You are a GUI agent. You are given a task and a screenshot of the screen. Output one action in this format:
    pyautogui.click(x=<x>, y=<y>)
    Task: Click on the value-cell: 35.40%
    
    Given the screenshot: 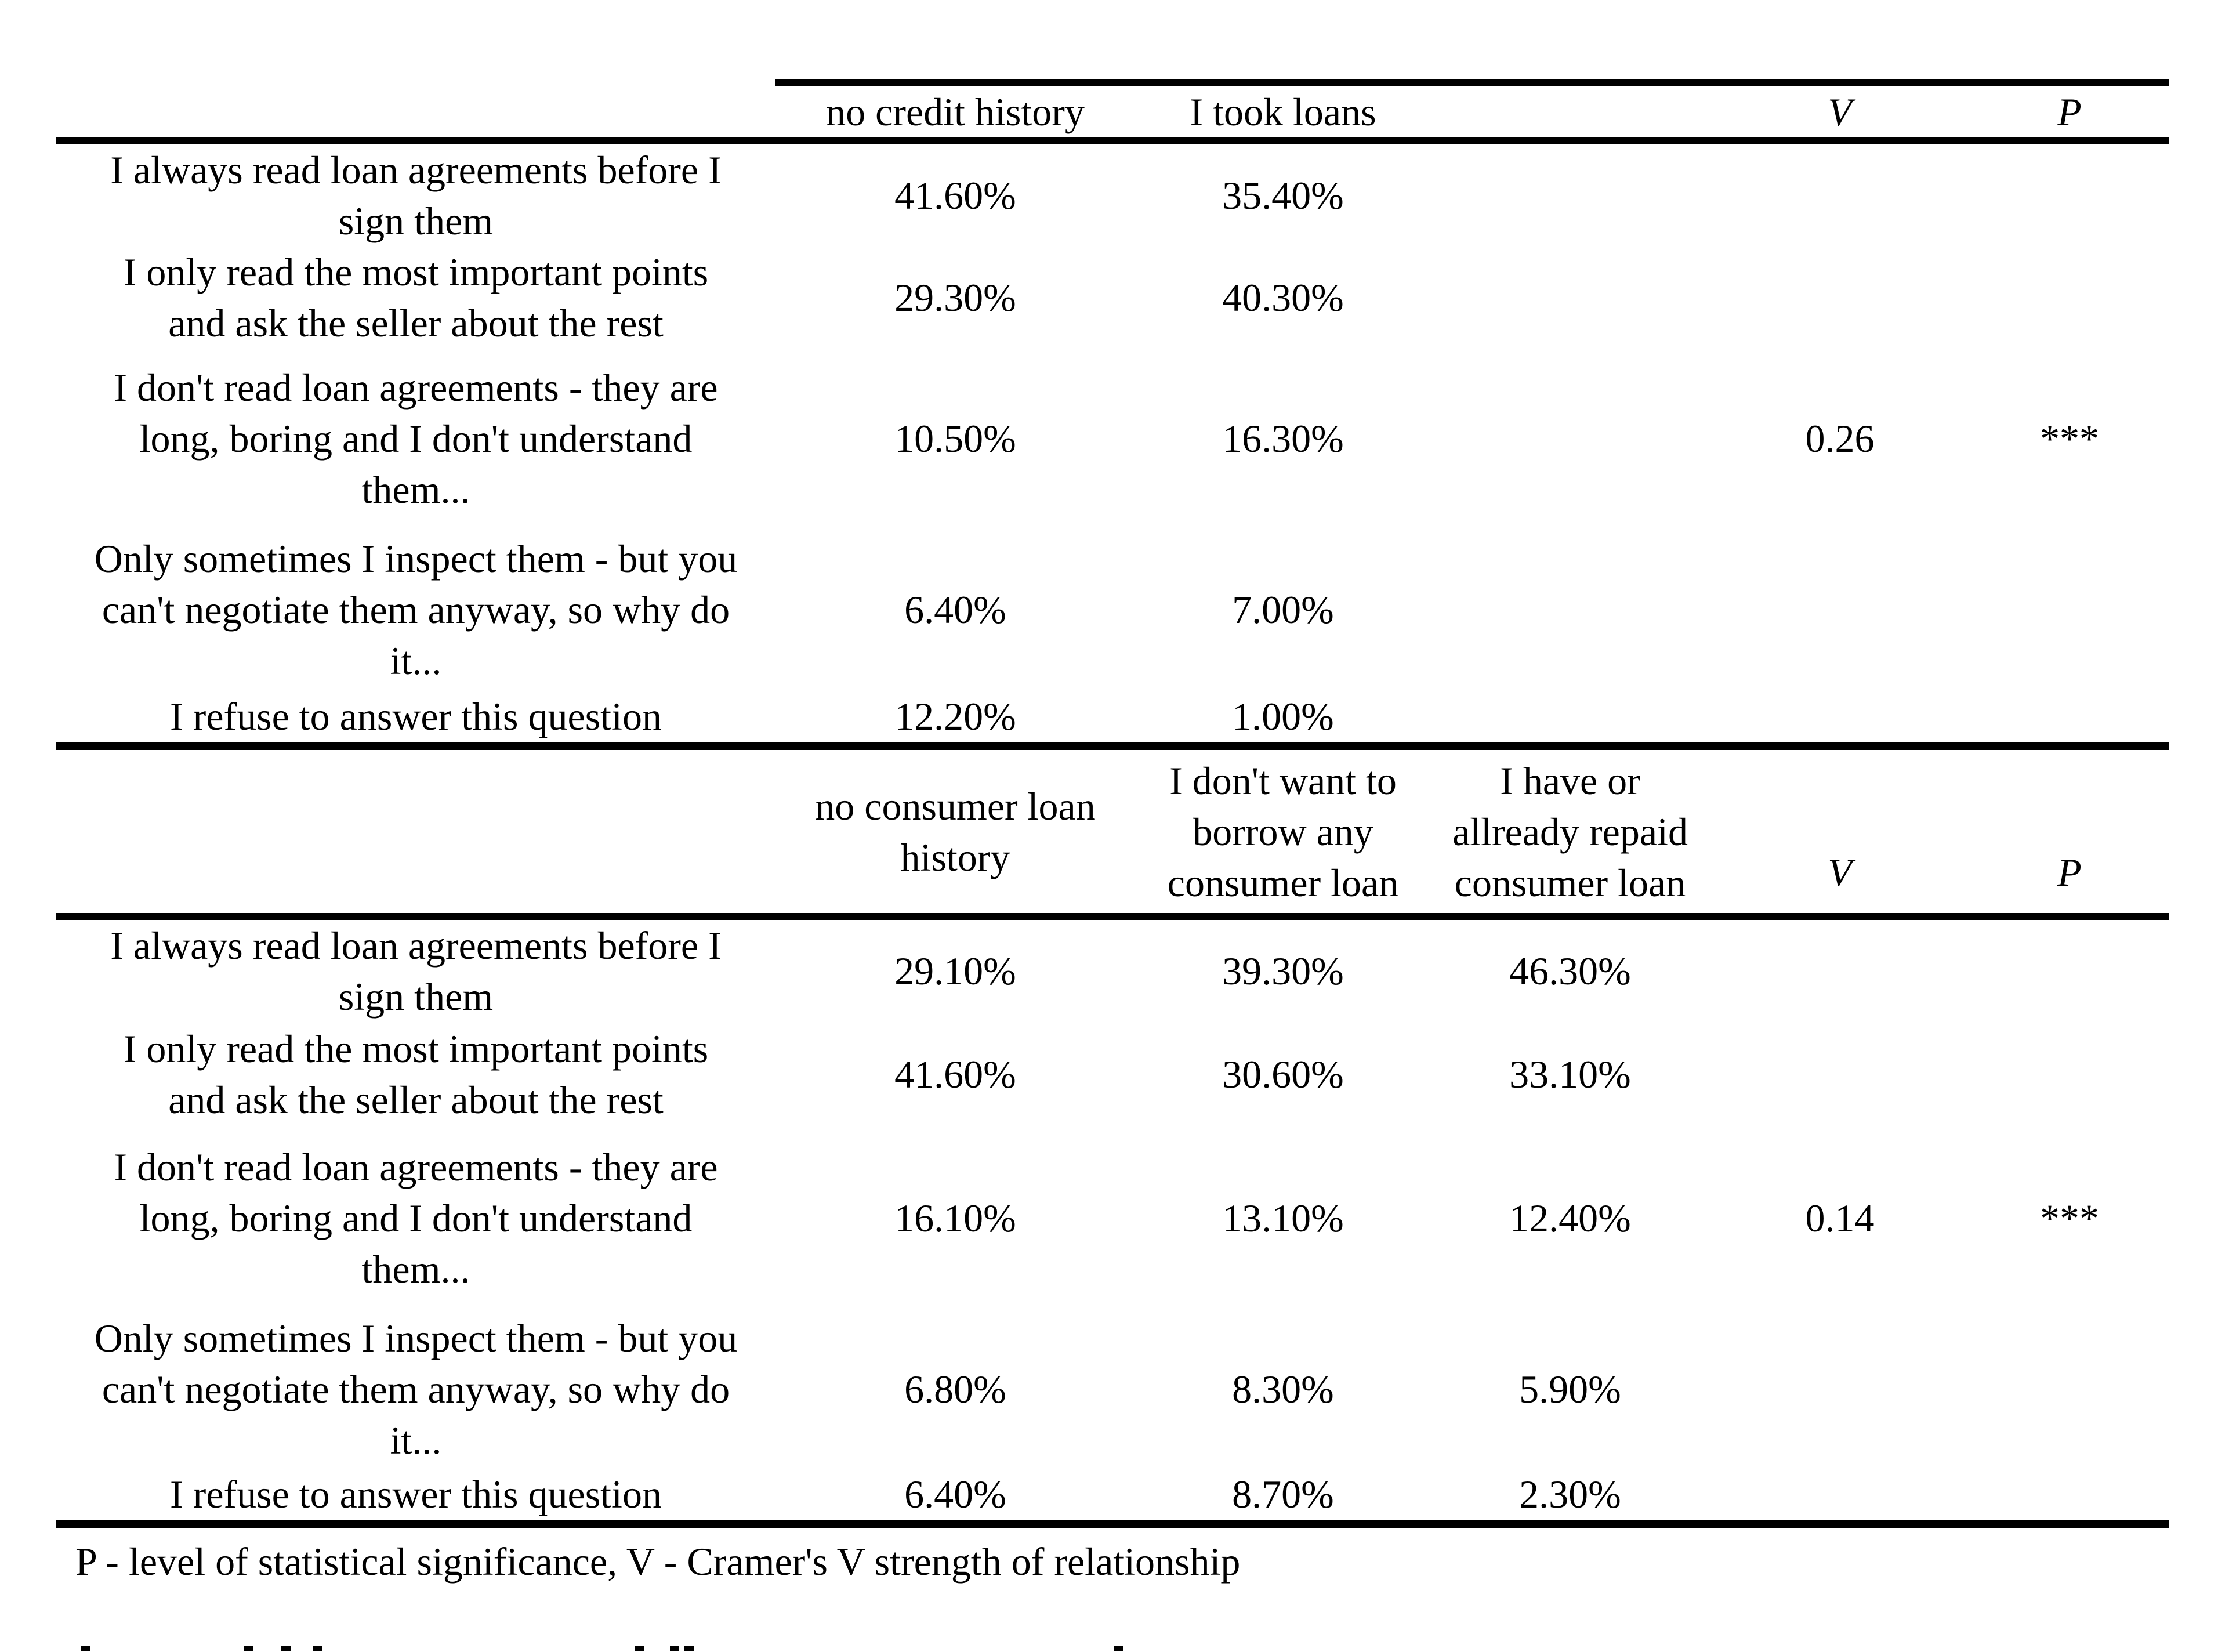 What is the action you would take?
    pyautogui.click(x=1283, y=195)
    